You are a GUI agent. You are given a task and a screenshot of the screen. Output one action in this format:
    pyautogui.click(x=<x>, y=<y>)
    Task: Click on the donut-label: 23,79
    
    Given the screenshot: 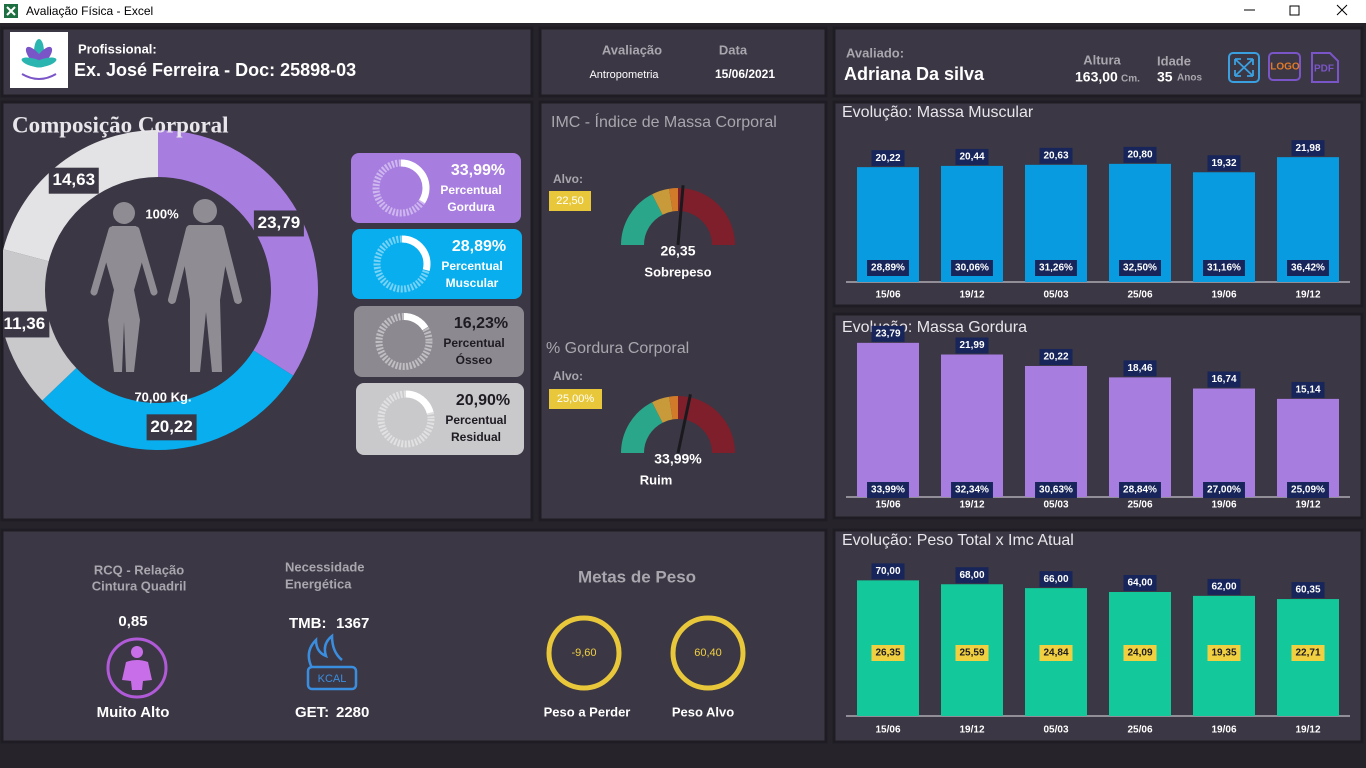 What is the action you would take?
    pyautogui.click(x=279, y=222)
    